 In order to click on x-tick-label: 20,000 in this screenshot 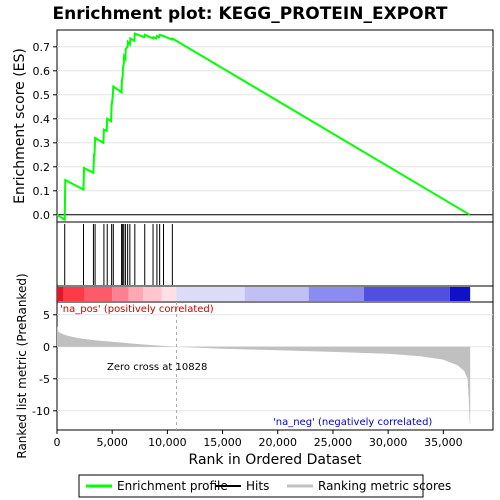, I will do `click(278, 442)`.